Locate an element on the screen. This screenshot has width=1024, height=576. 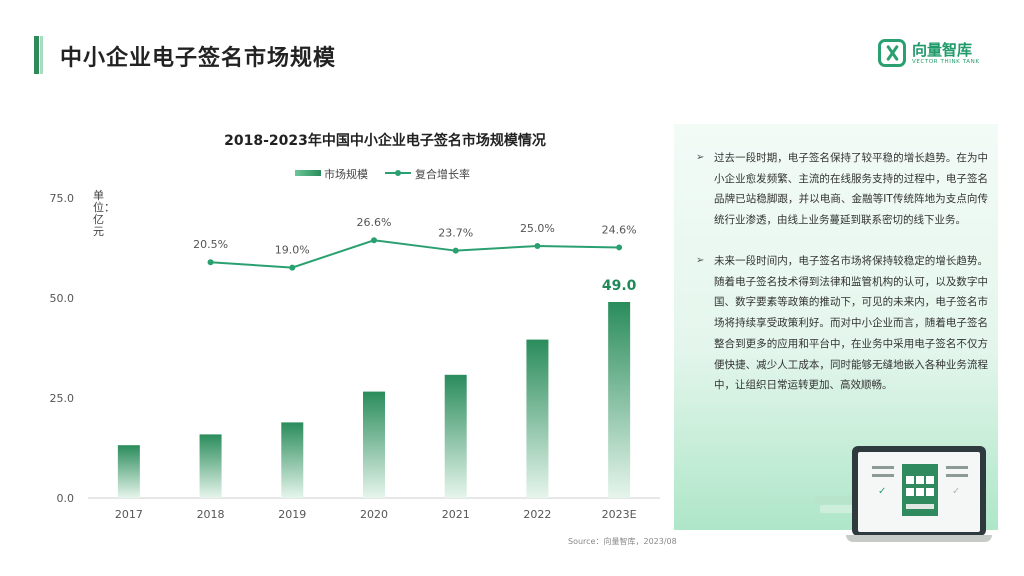
logo-x-icon is located at coordinates (892, 53).